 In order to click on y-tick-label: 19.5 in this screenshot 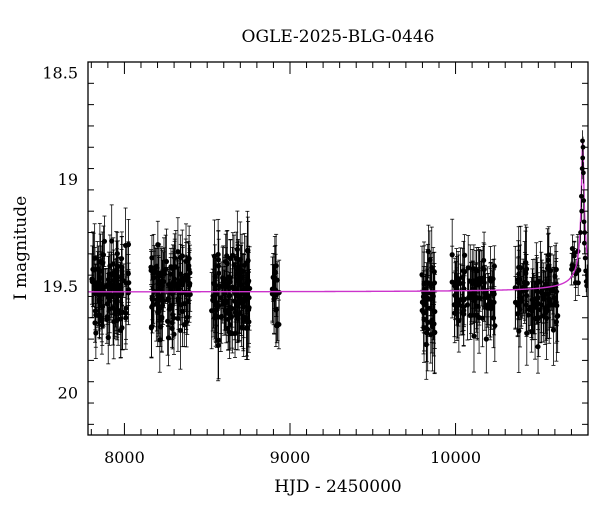, I will do `click(60, 286)`.